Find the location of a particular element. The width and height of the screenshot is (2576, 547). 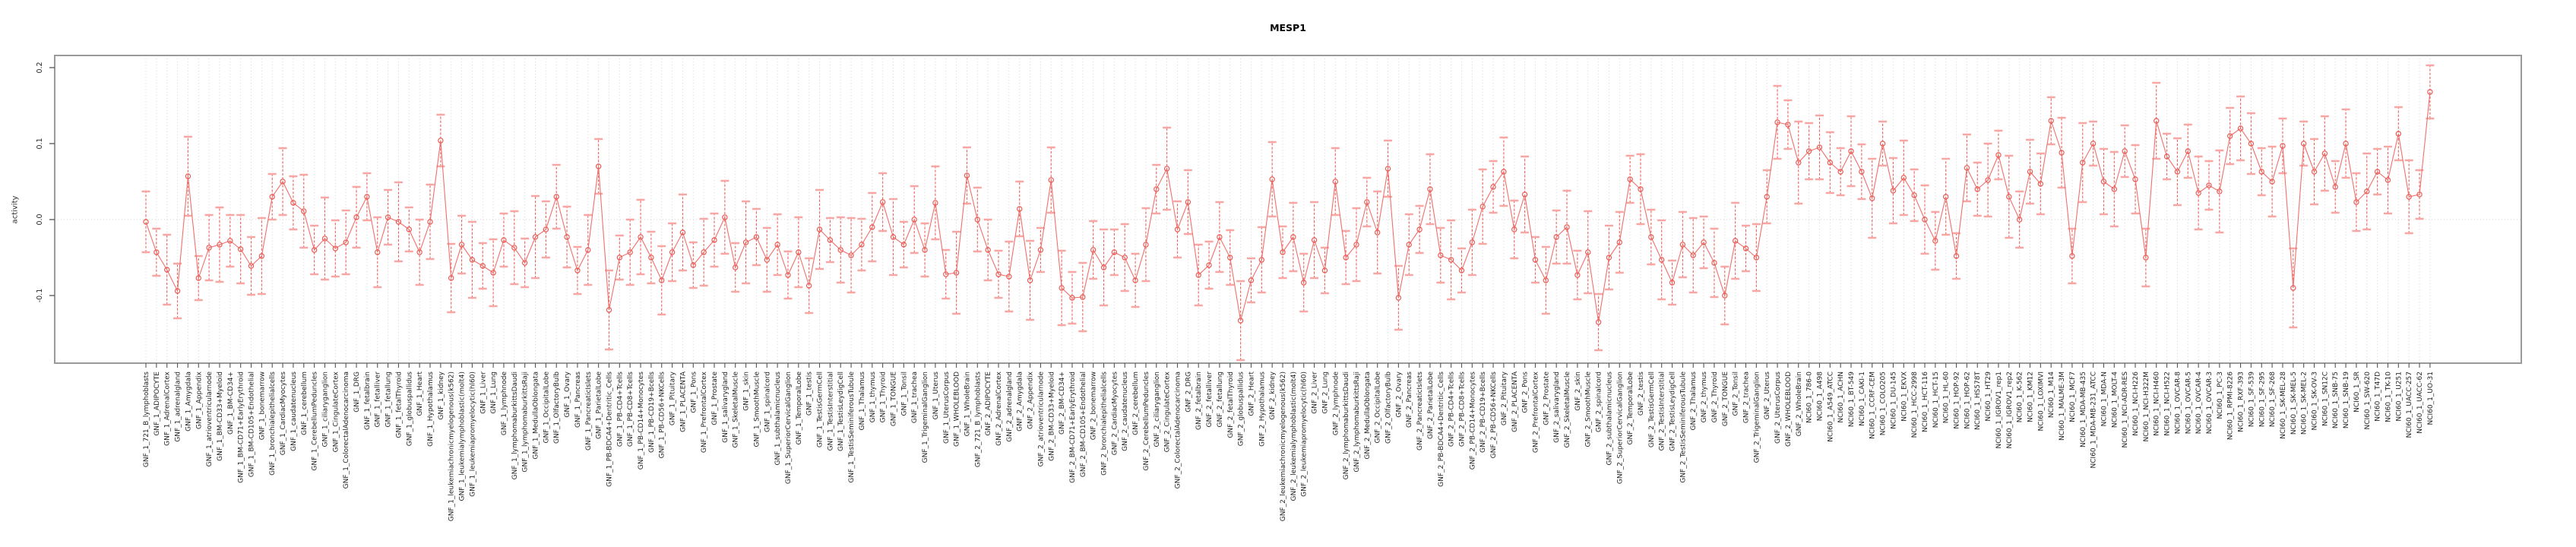

x-tick-label: GNF_2_skin is located at coordinates (1578, 391).